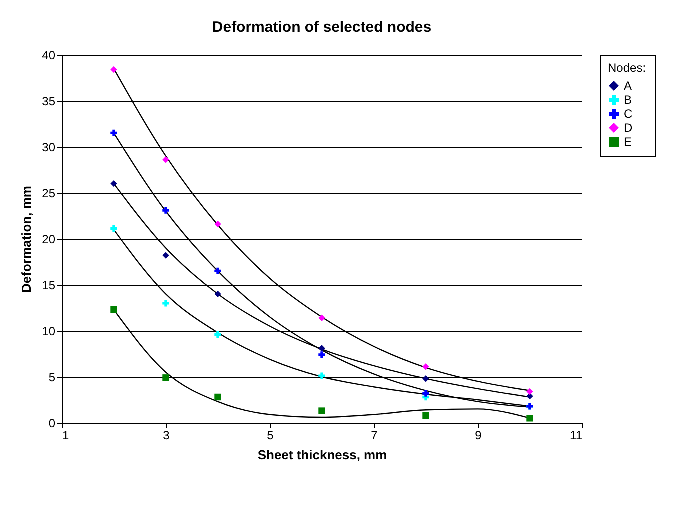 The width and height of the screenshot is (686, 525). I want to click on legend-label: B, so click(628, 100).